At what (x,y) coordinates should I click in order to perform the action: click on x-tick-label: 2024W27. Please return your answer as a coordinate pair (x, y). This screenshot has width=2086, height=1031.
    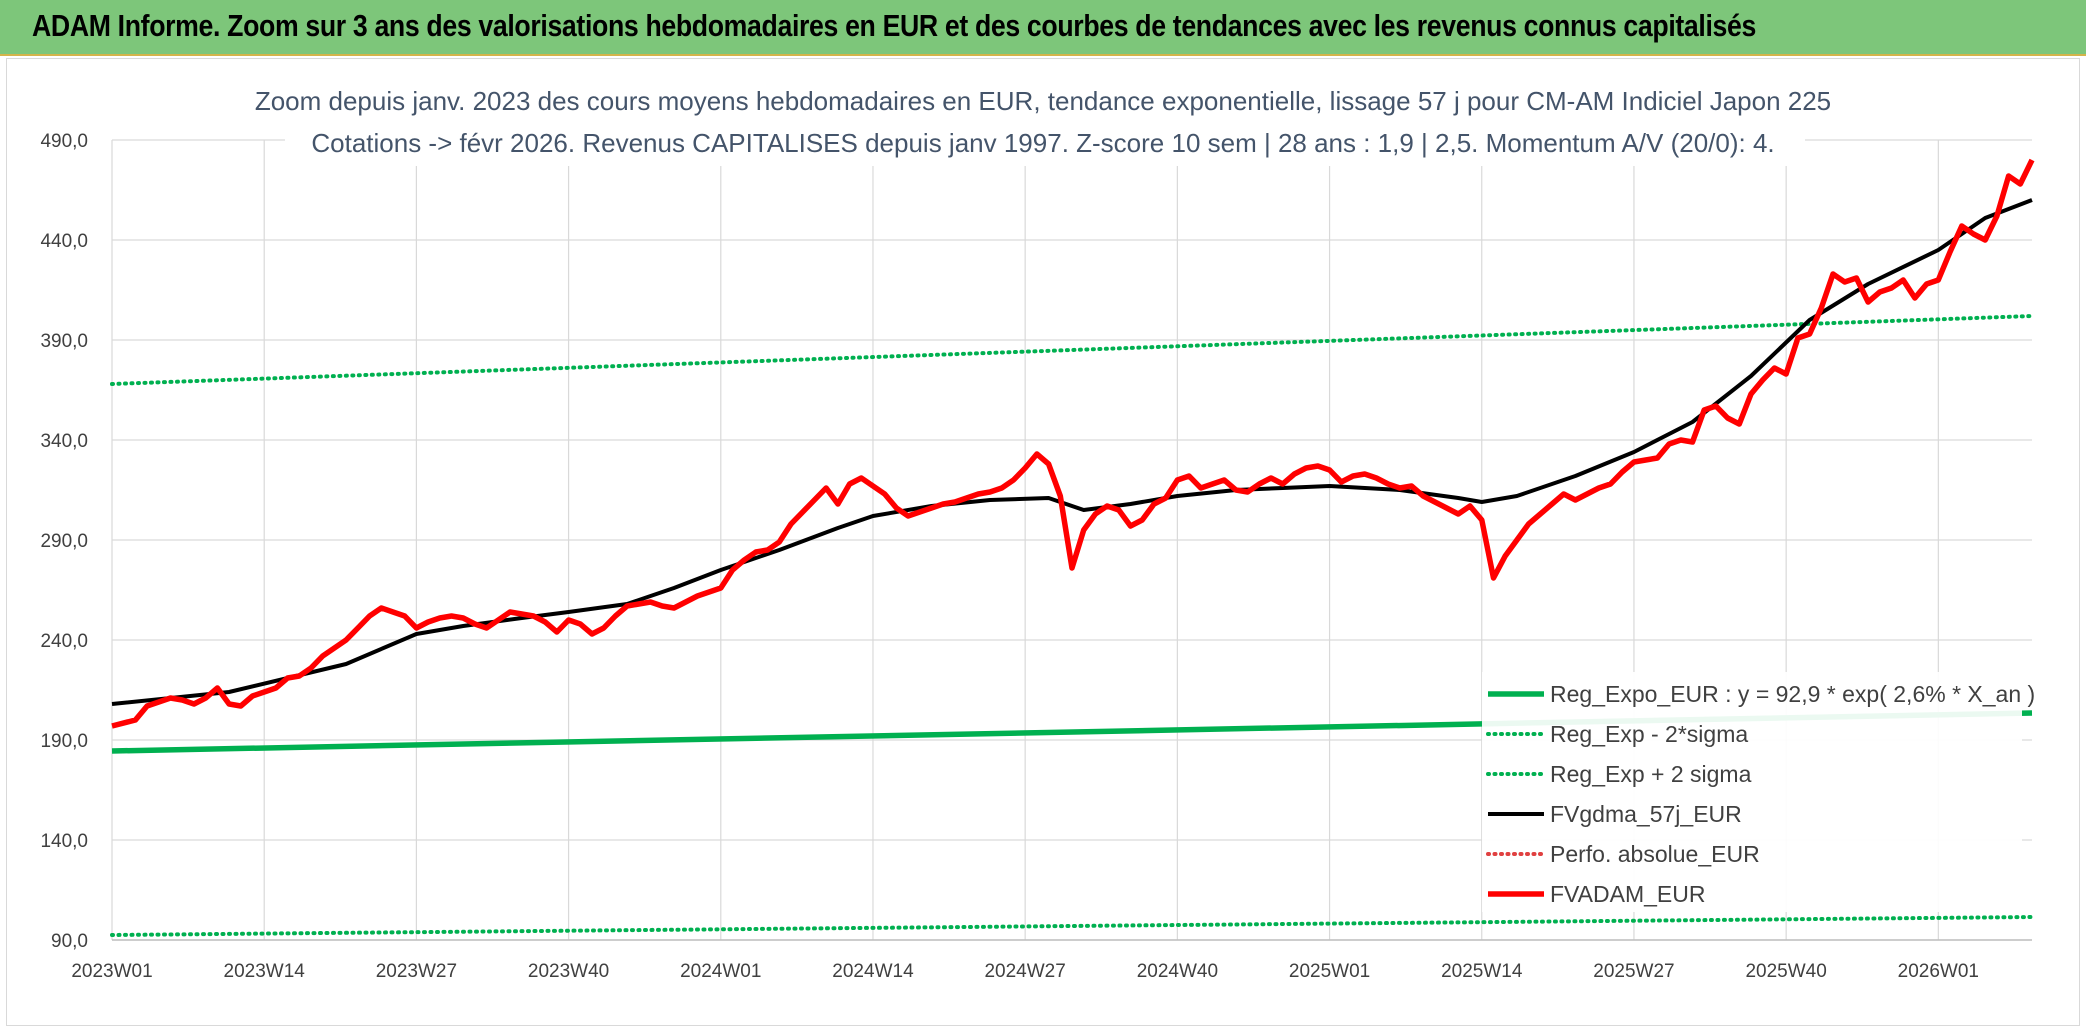
    Looking at the image, I should click on (1024, 971).